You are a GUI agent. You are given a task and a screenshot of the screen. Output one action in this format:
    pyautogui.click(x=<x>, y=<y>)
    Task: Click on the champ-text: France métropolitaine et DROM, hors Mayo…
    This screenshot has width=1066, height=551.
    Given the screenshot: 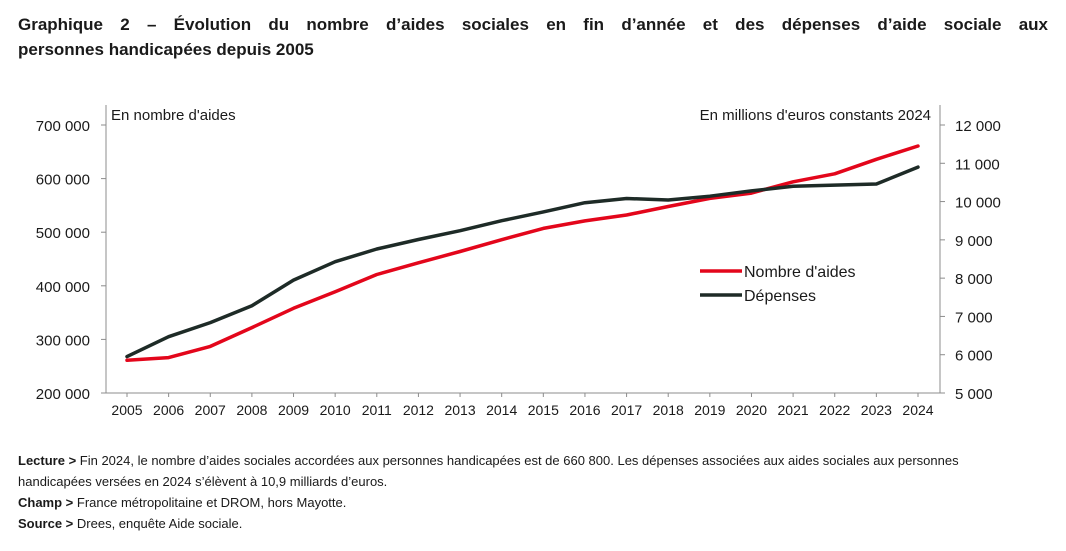 What is the action you would take?
    pyautogui.click(x=210, y=502)
    